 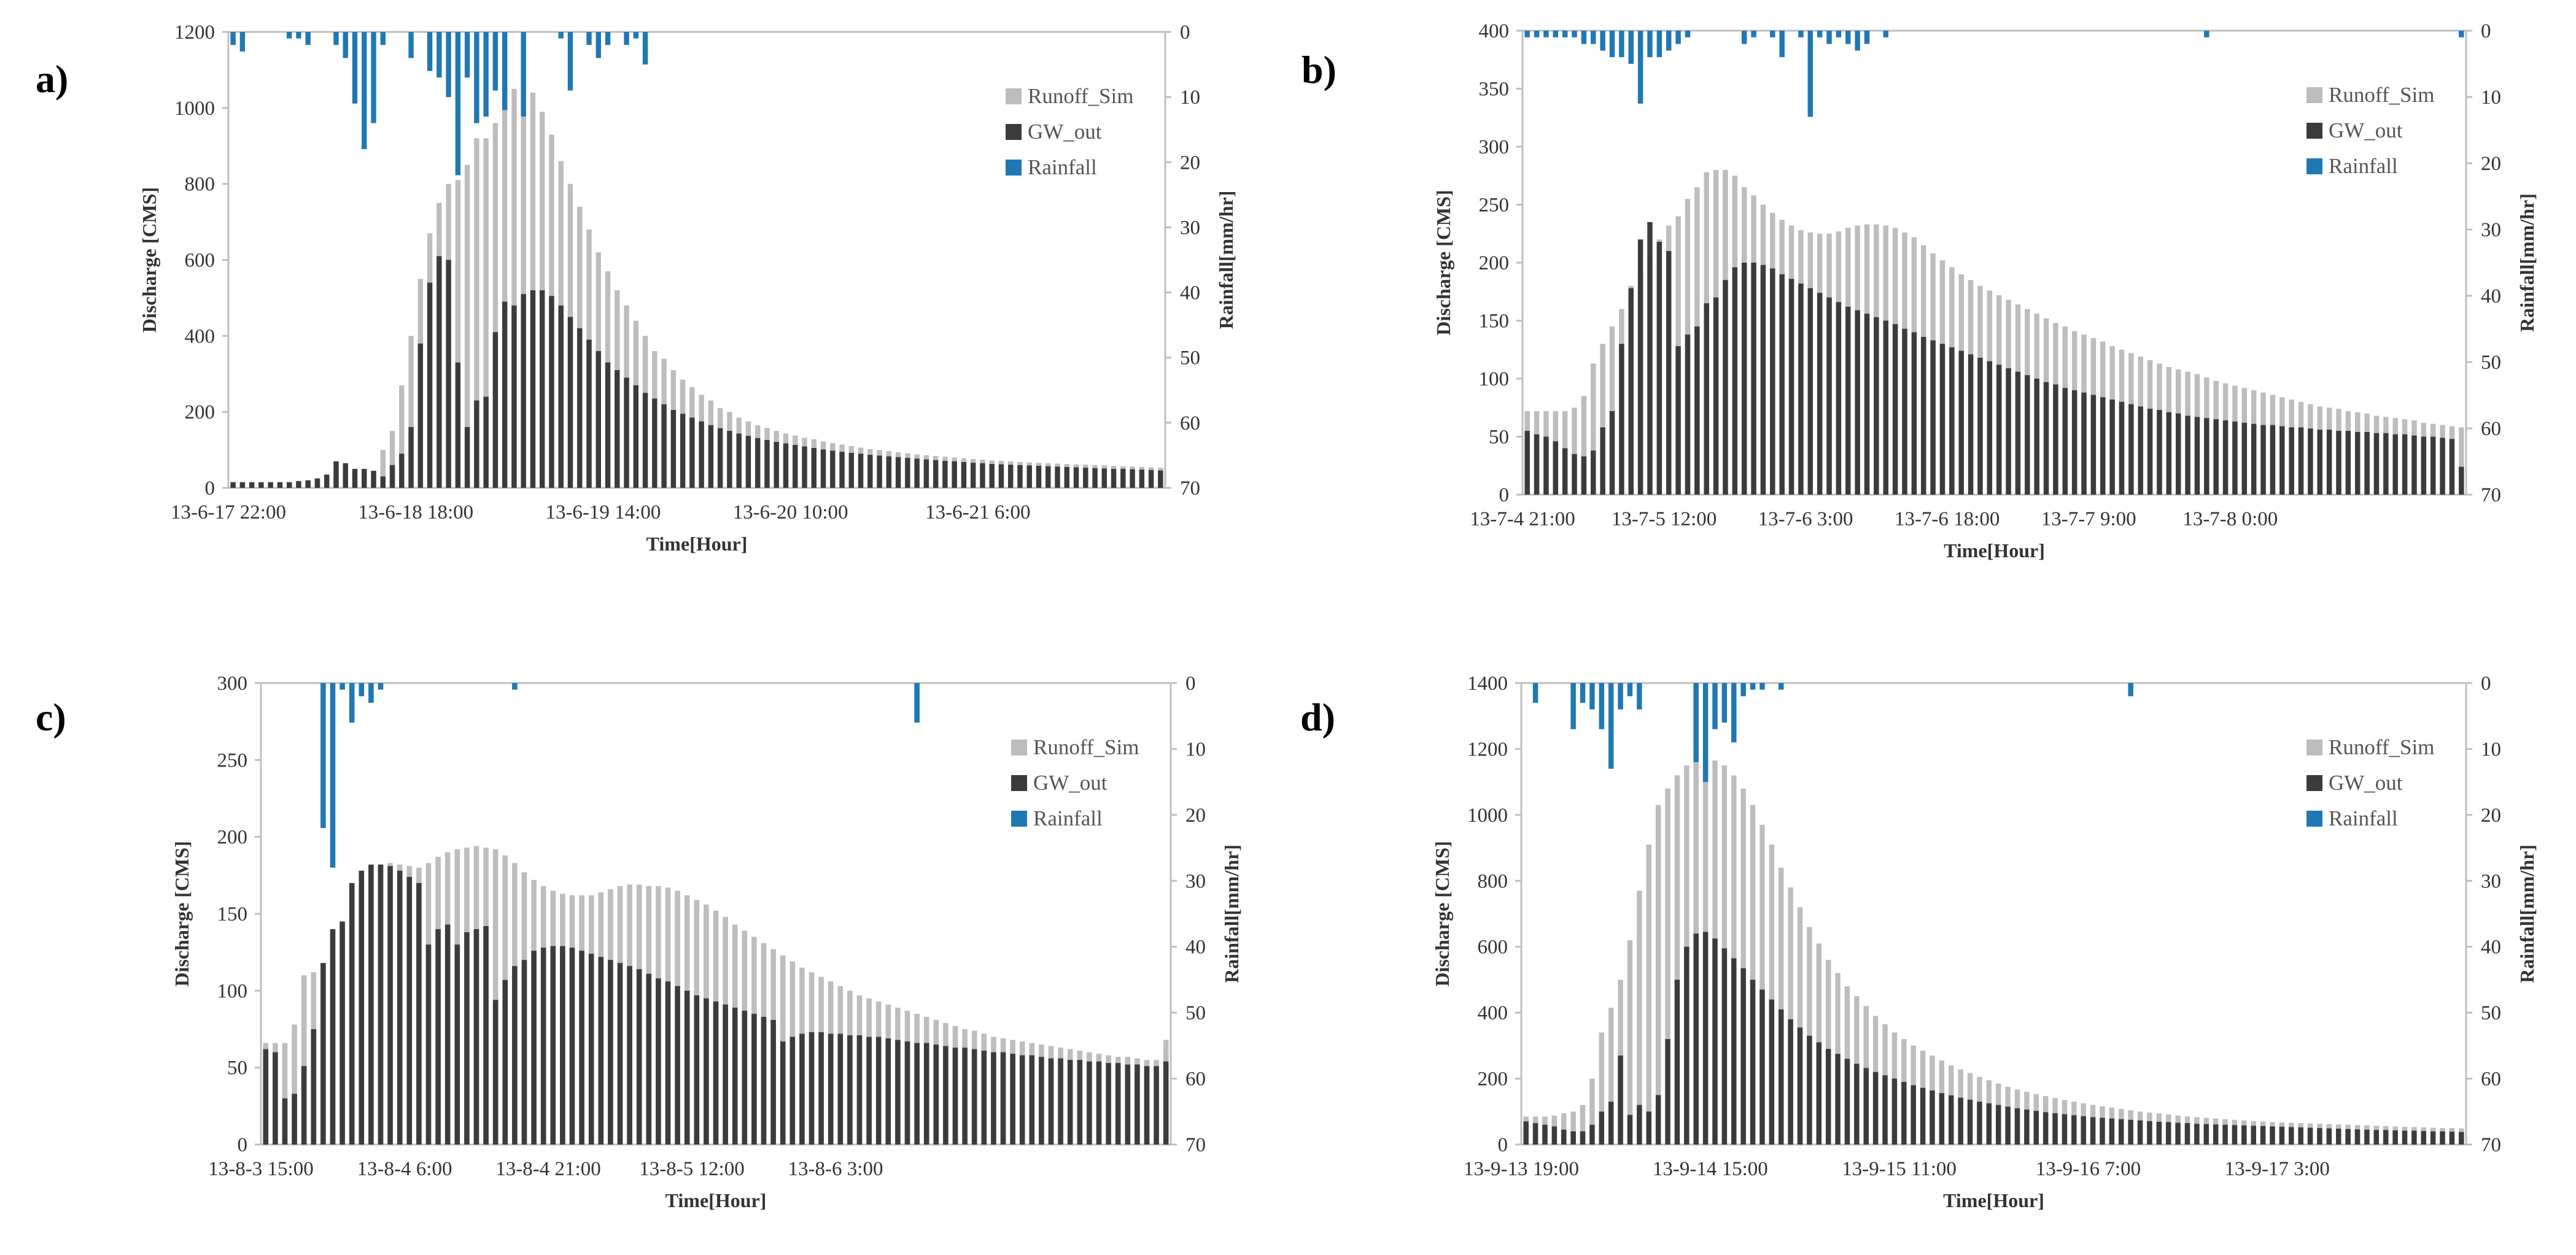 I want to click on x-tick-label: 13-7-6 18:00, so click(x=1947, y=519).